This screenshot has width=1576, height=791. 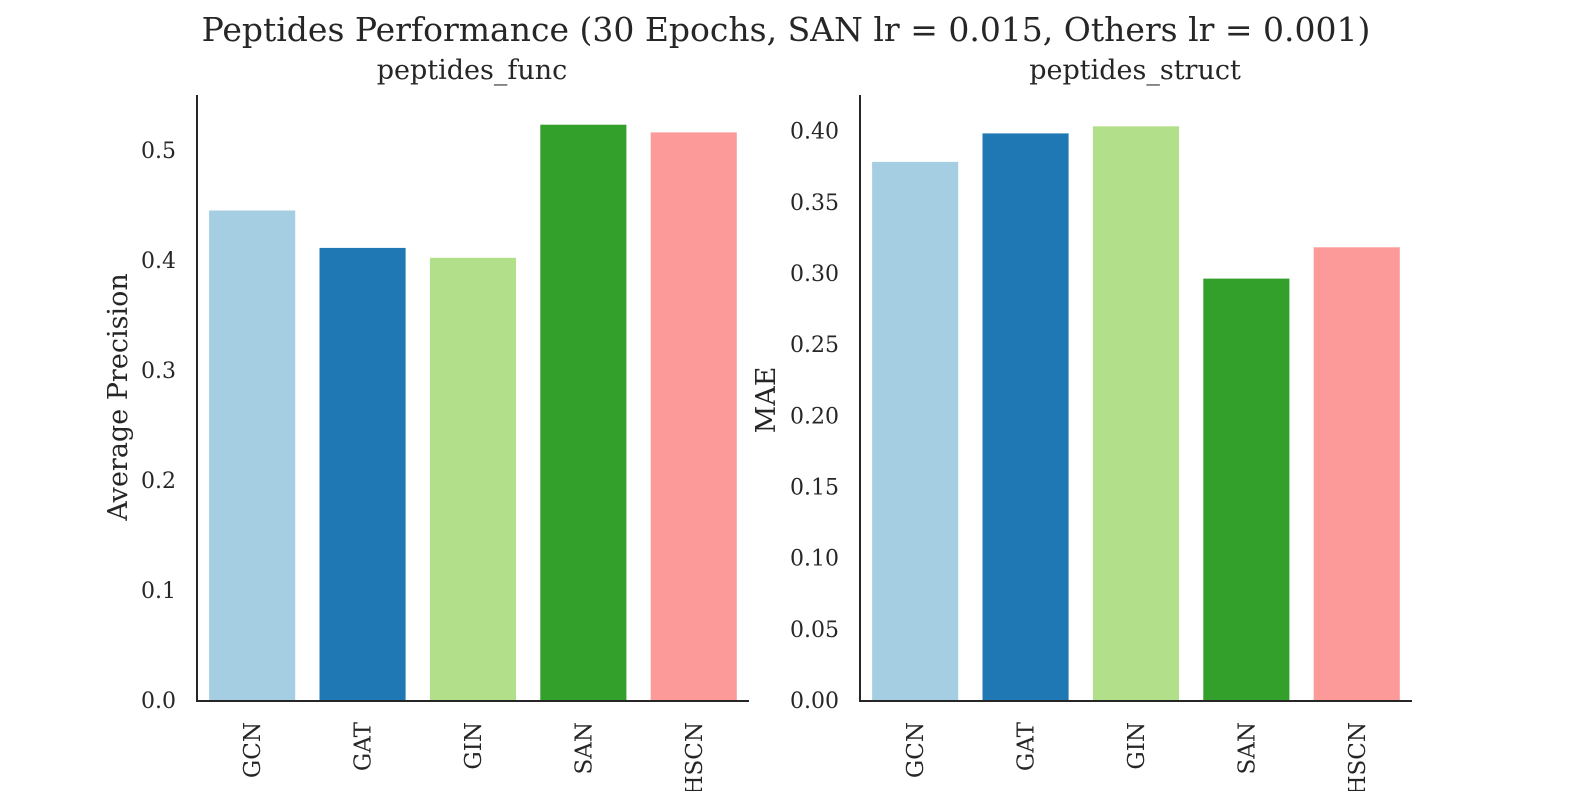 What do you see at coordinates (814, 701) in the screenshot?
I see `y-tick-label: 0.00` at bounding box center [814, 701].